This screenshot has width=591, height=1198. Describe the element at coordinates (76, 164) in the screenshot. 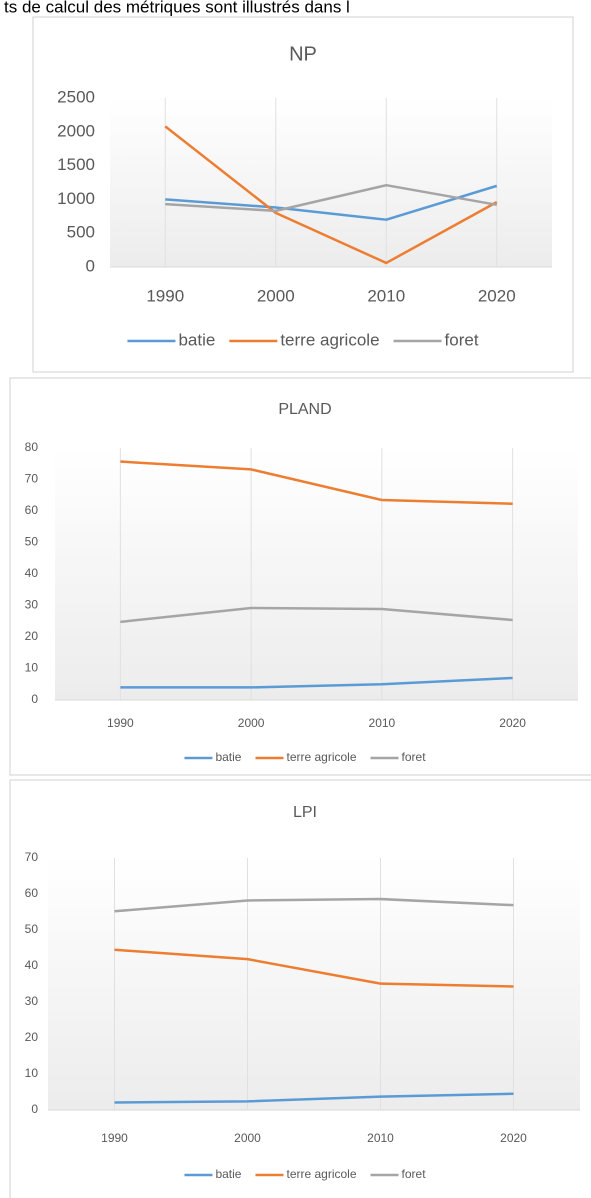

I see `y-tick-label: 1500` at that location.